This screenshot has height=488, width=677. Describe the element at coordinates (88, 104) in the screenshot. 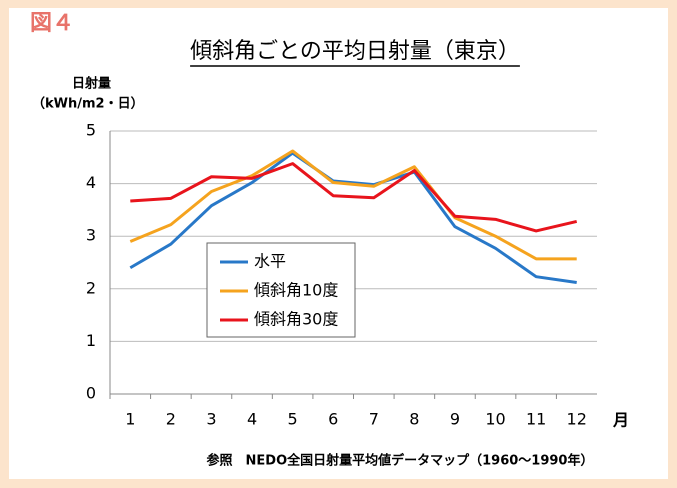

I see `y-axis-label: （kWh/m2・日）` at that location.